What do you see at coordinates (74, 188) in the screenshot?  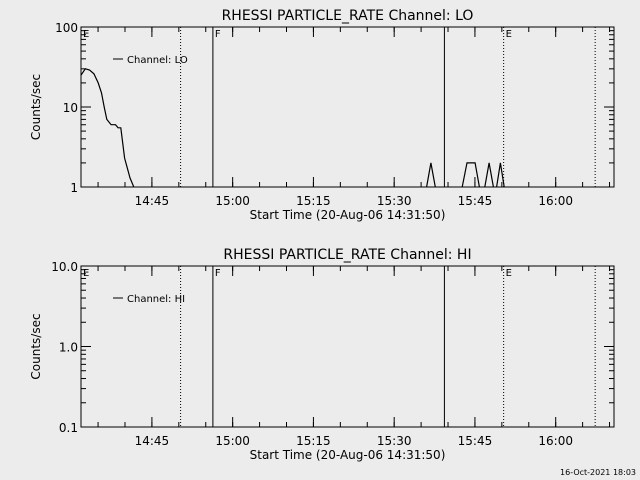 I see `y-tick-label: 1` at bounding box center [74, 188].